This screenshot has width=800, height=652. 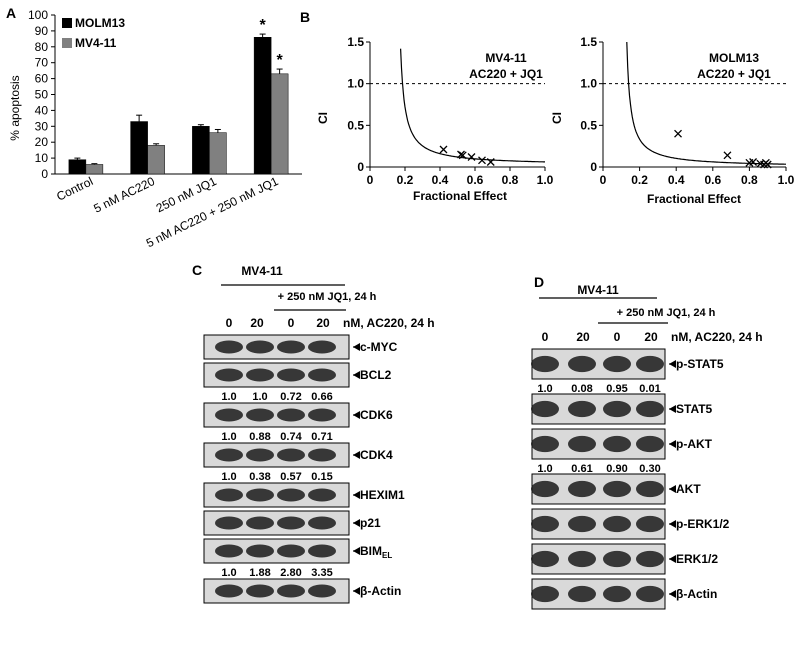 I want to click on panel-b-left-title-2: AC220 + JQ1, so click(x=506, y=74).